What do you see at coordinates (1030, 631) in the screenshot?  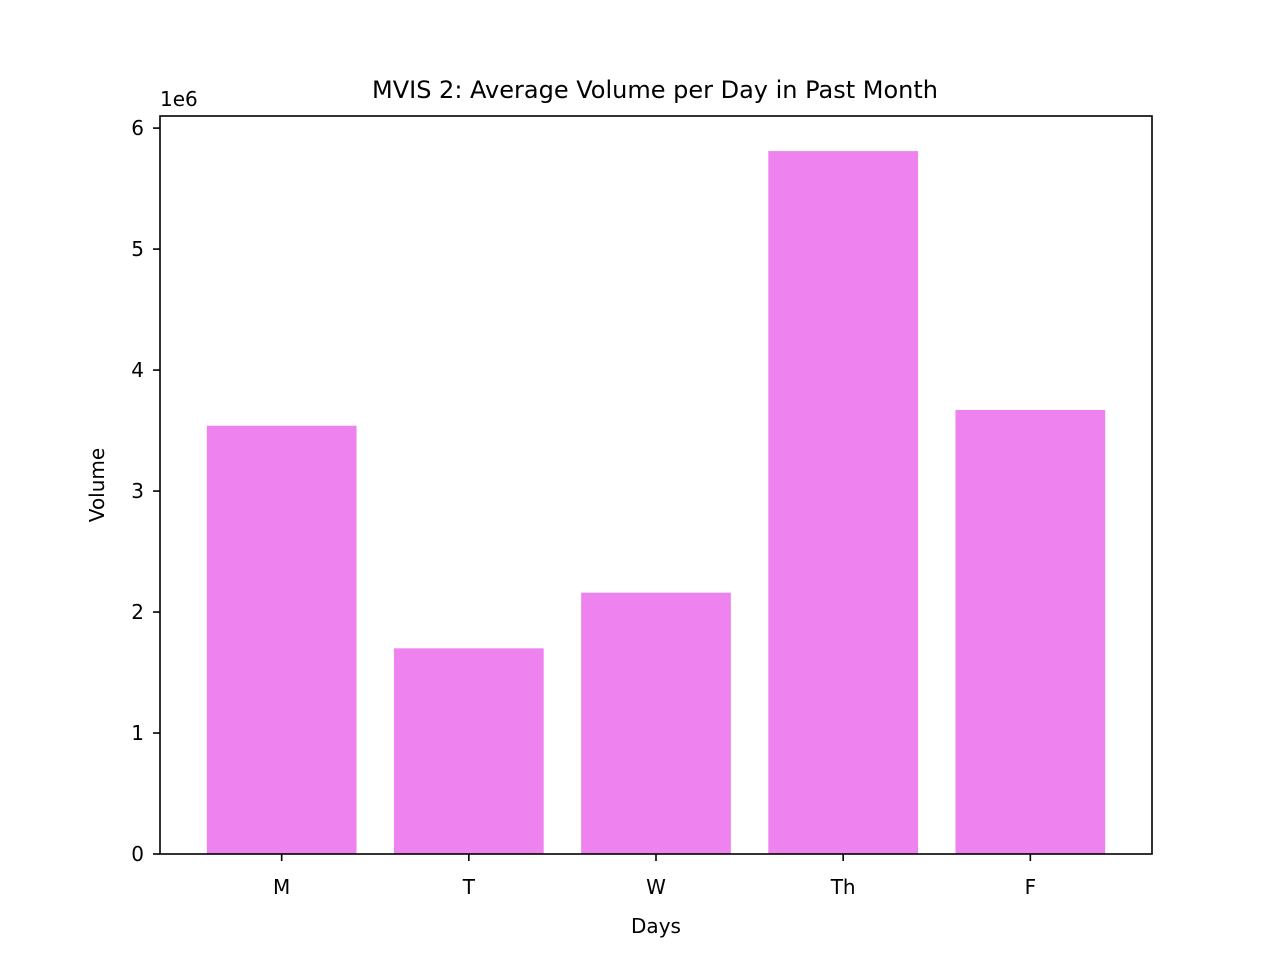 I see `bar-f` at bounding box center [1030, 631].